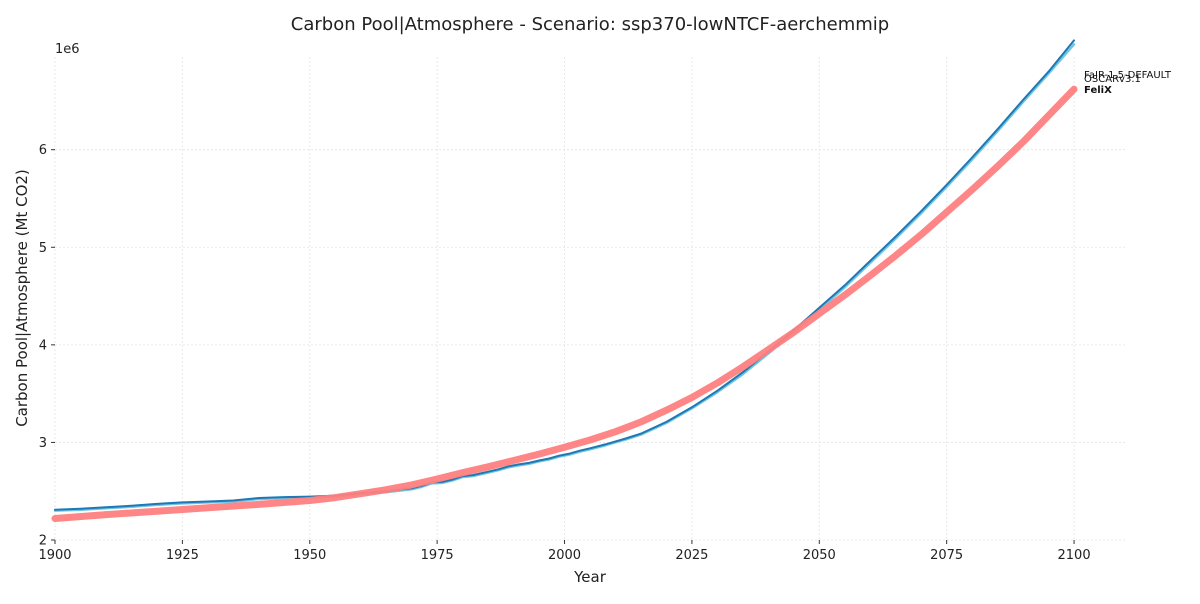  What do you see at coordinates (564, 555) in the screenshot?
I see `x-tick-label: 2000` at bounding box center [564, 555].